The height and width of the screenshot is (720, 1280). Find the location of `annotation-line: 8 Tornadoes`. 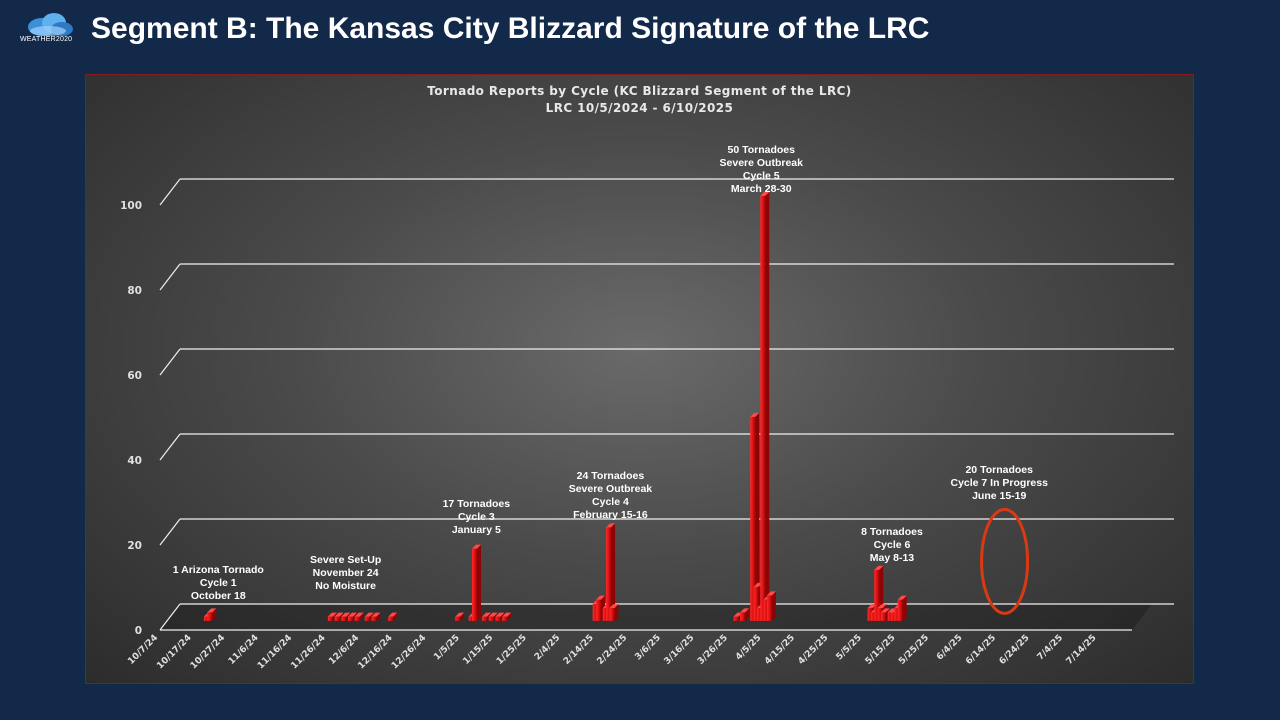

annotation-line: 8 Tornadoes is located at coordinates (892, 532).